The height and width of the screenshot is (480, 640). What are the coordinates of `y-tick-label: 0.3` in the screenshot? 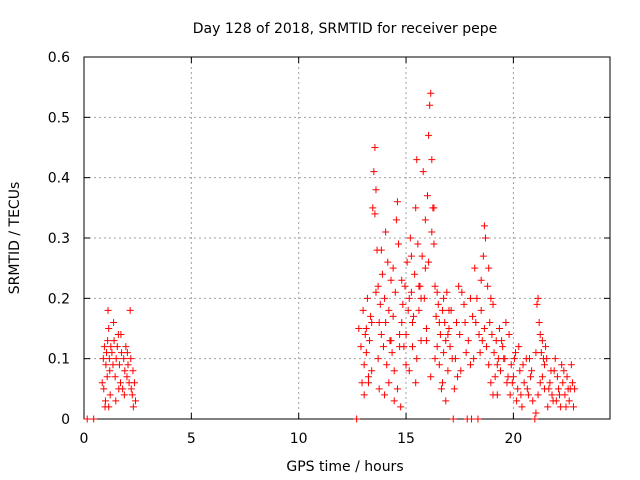 It's located at (59, 239).